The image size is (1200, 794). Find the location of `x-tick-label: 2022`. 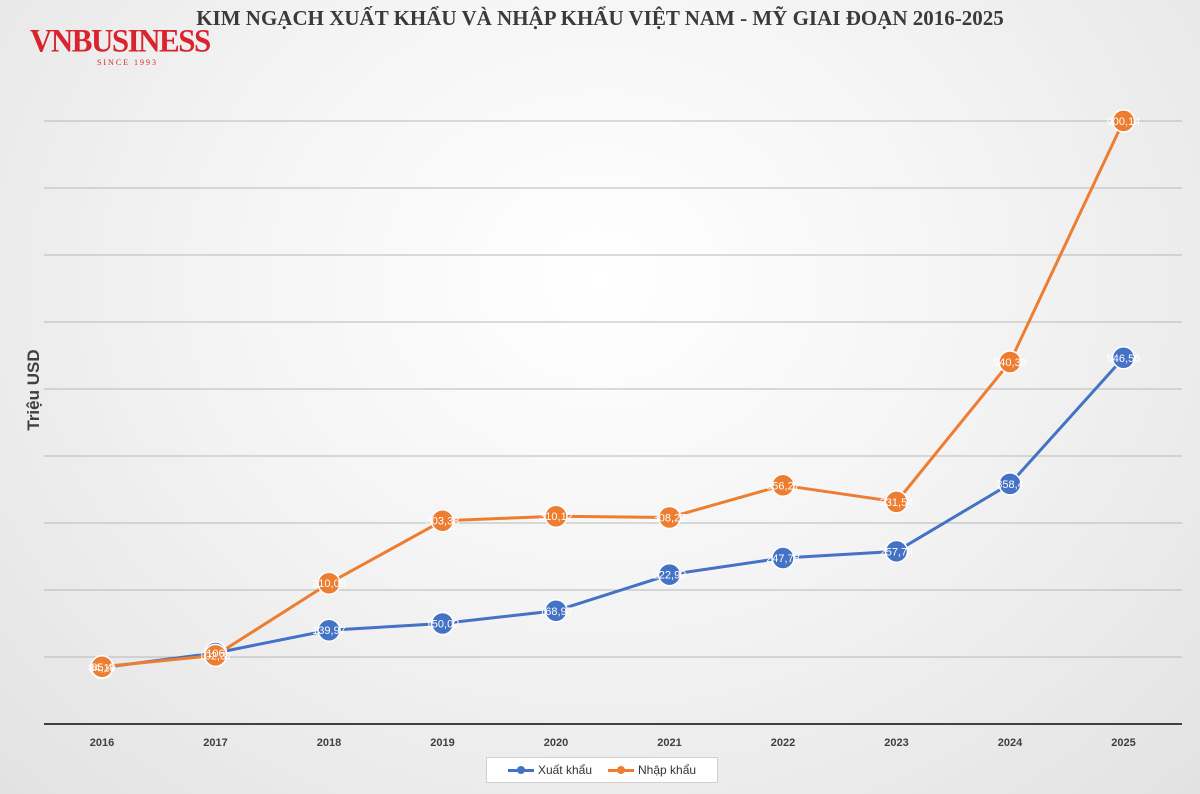

x-tick-label: 2022 is located at coordinates (783, 743).